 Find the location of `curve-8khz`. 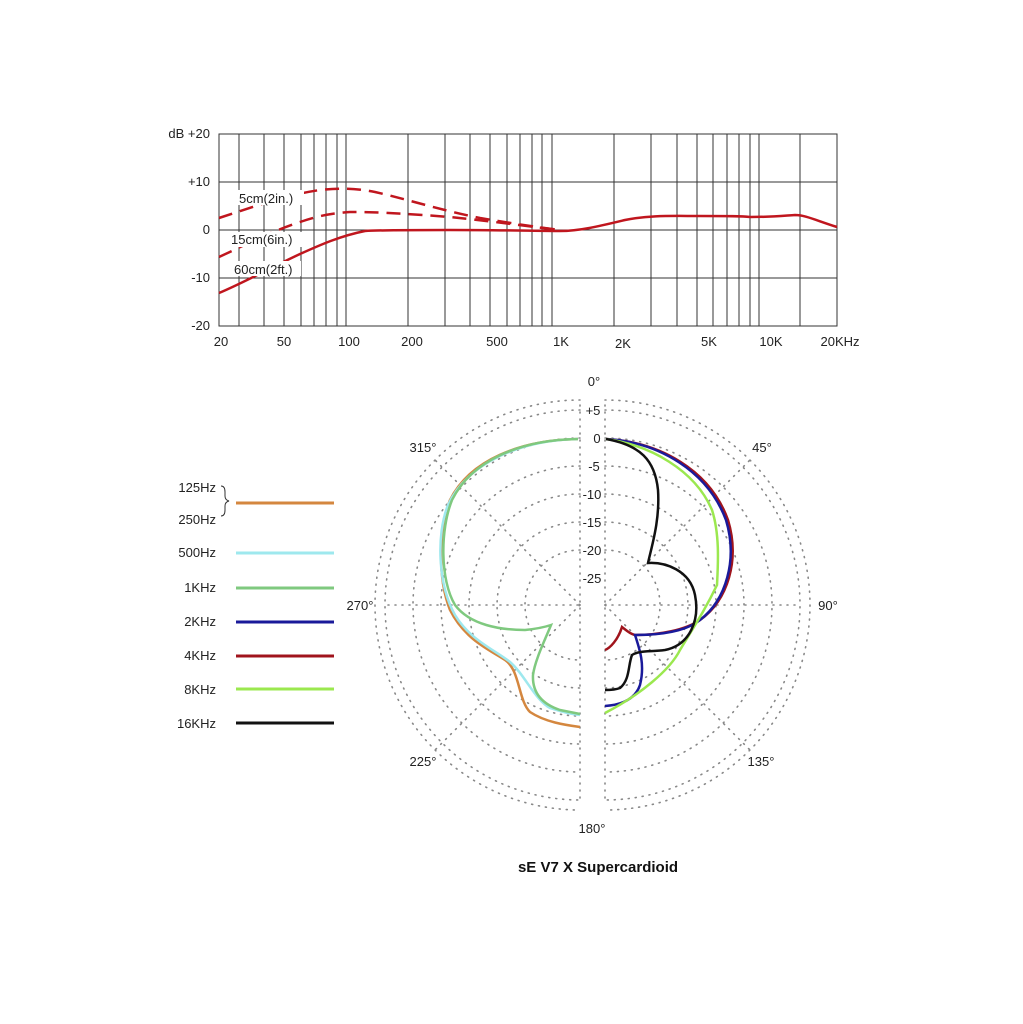

curve-8khz is located at coordinates (662, 576).